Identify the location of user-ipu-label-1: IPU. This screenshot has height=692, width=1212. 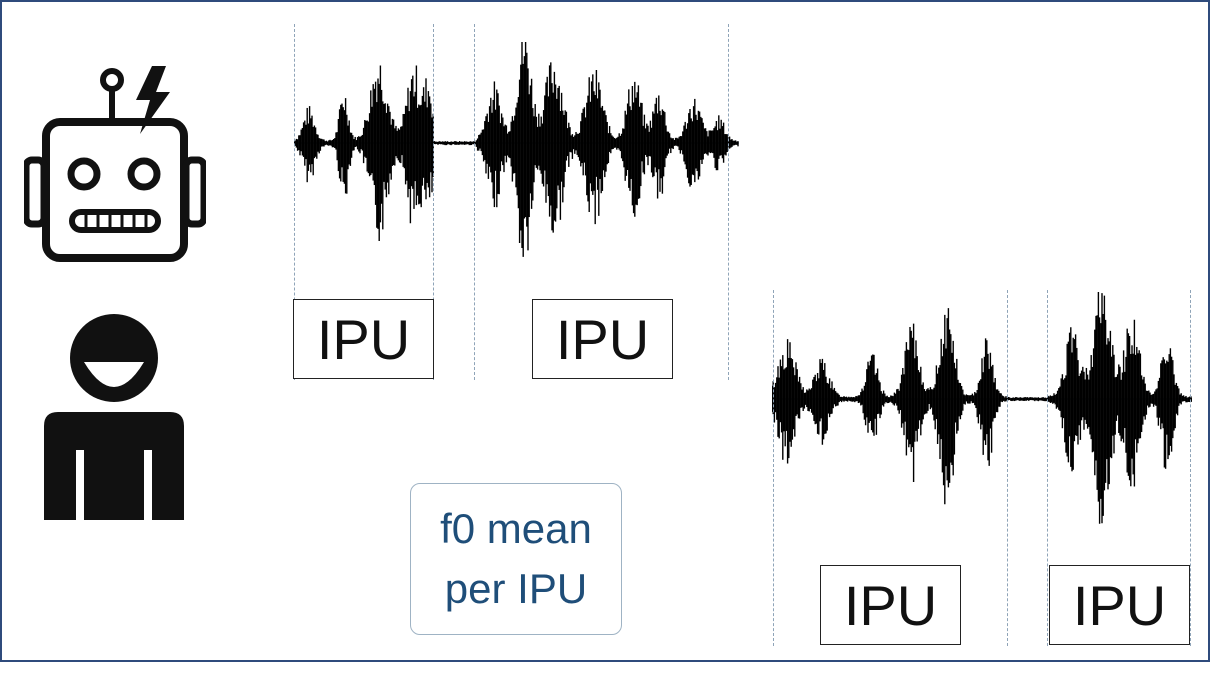
(890, 605).